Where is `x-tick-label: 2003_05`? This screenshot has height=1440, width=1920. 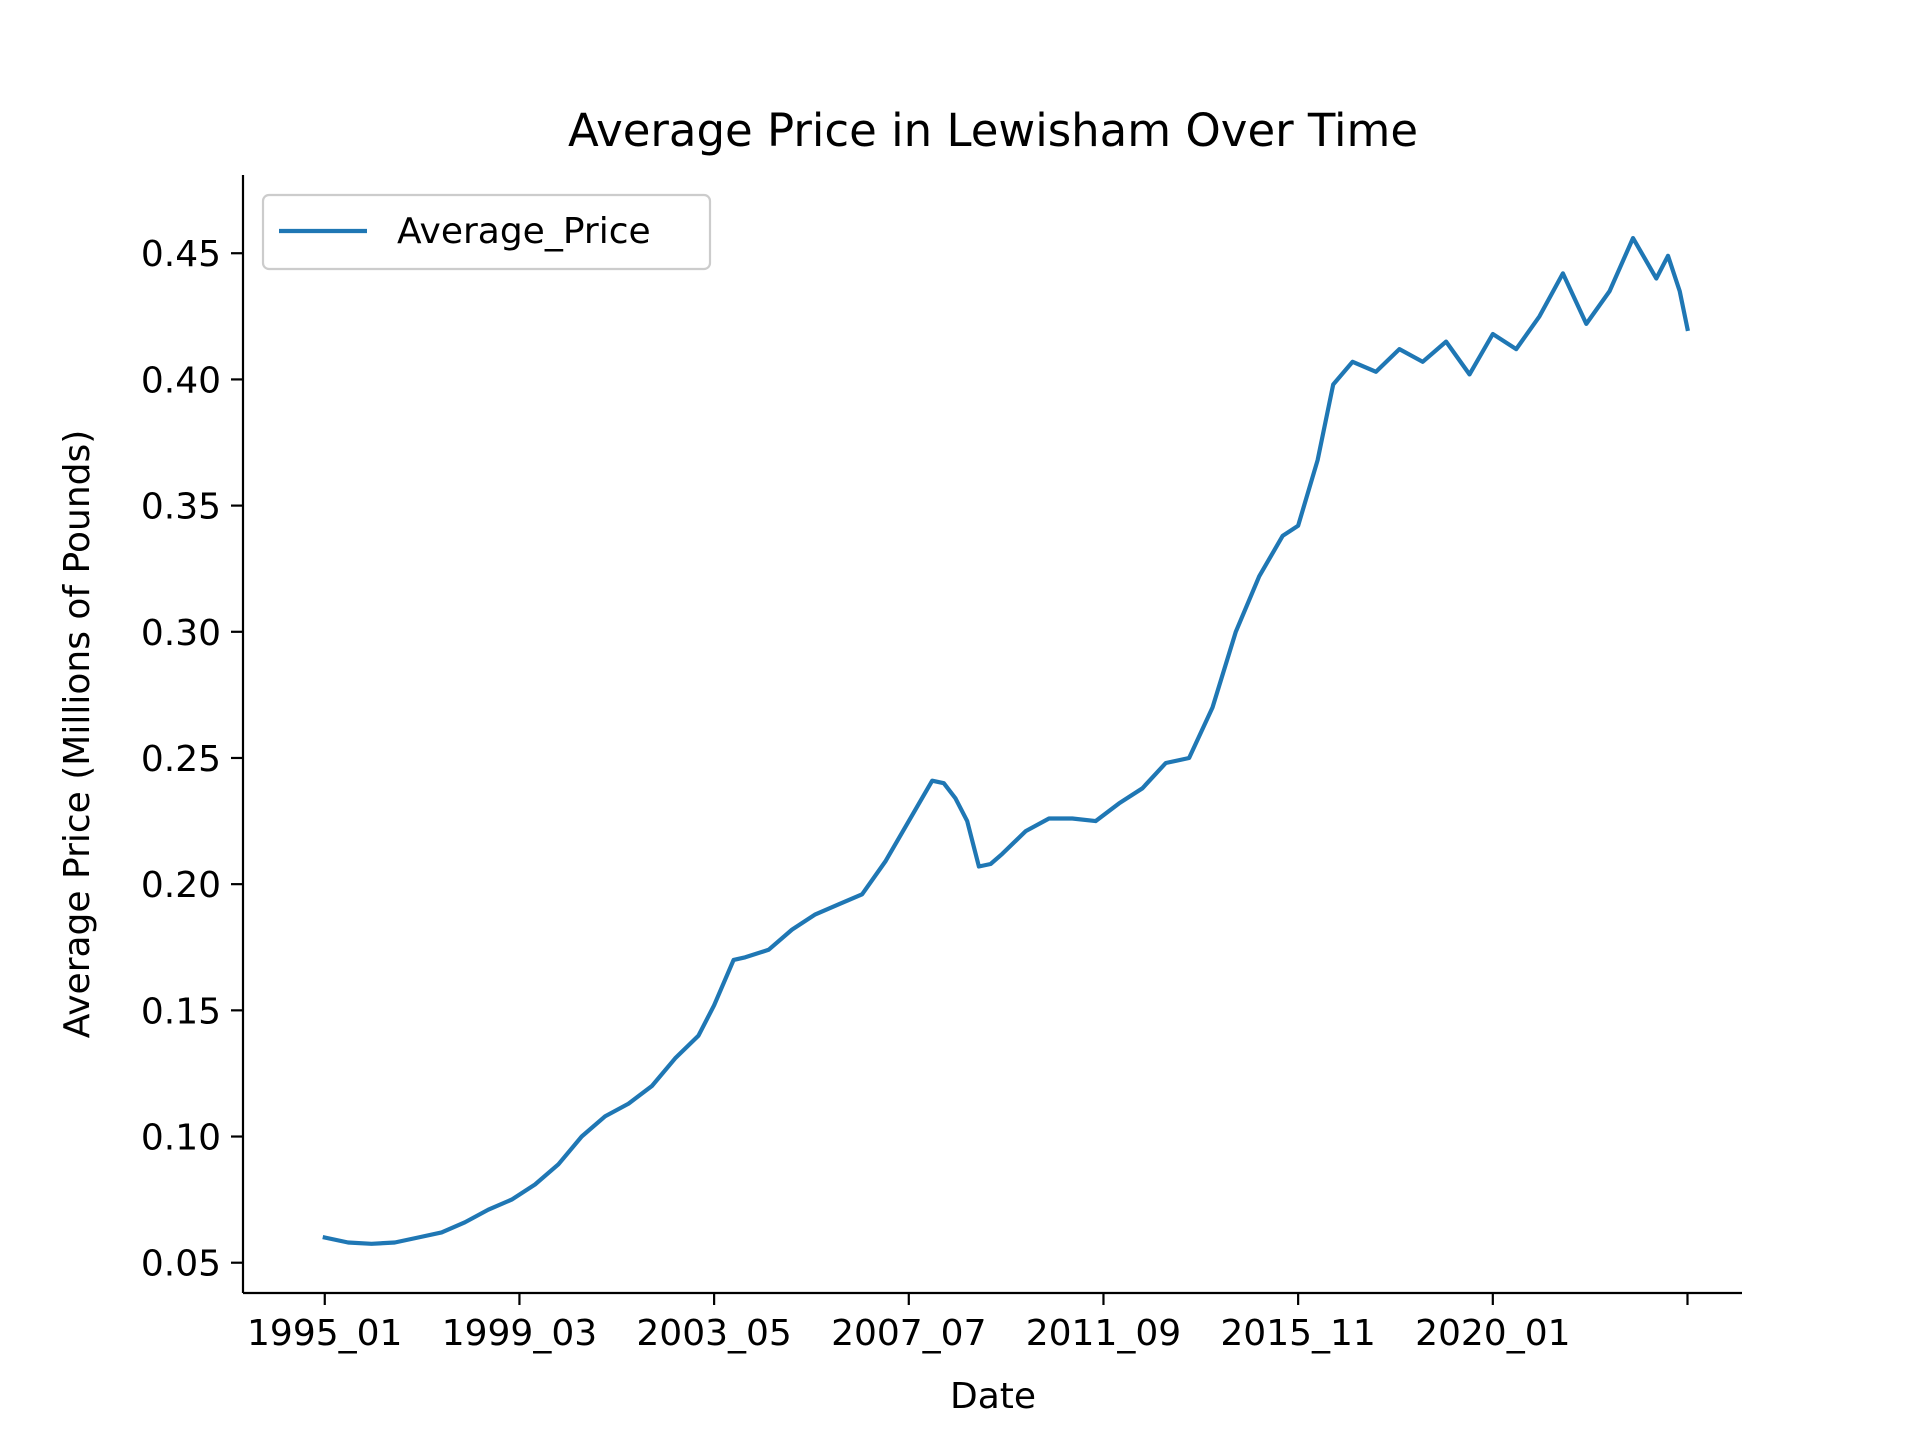
x-tick-label: 2003_05 is located at coordinates (713, 1333).